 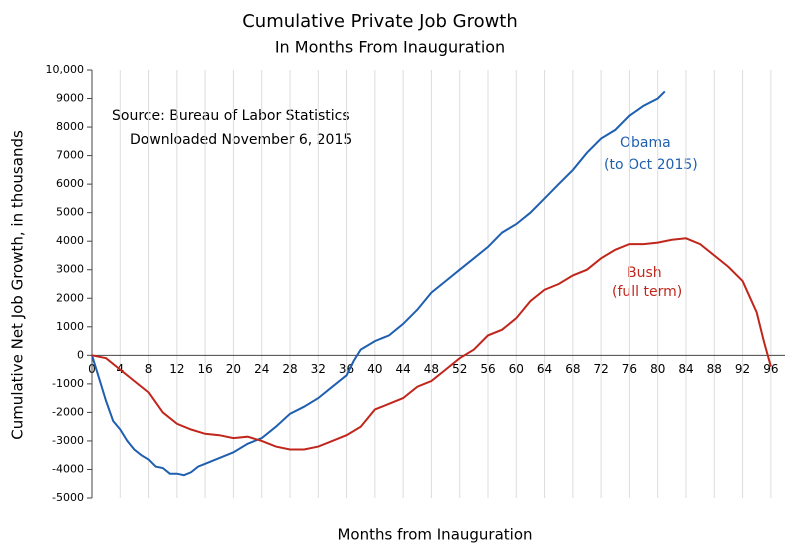 I want to click on x-tick-label: 68, so click(x=572, y=369).